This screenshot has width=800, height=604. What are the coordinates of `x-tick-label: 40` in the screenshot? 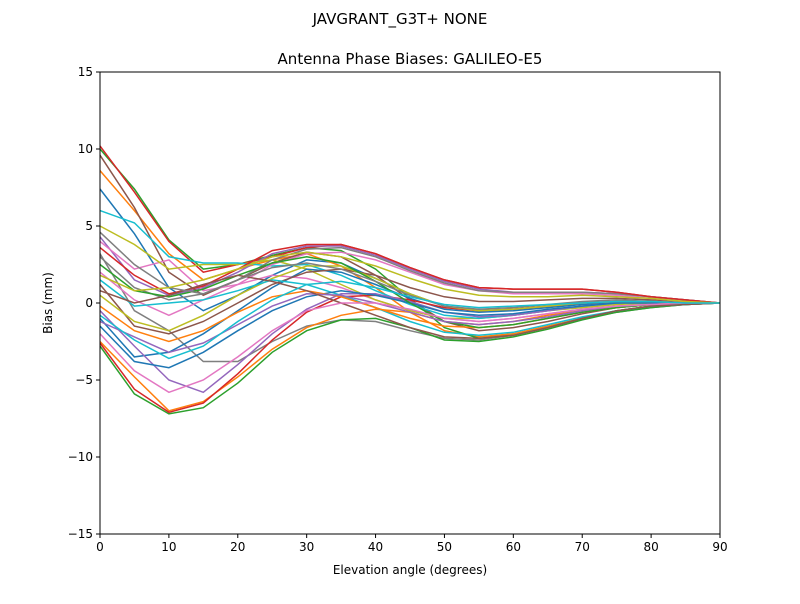 It's located at (375, 547).